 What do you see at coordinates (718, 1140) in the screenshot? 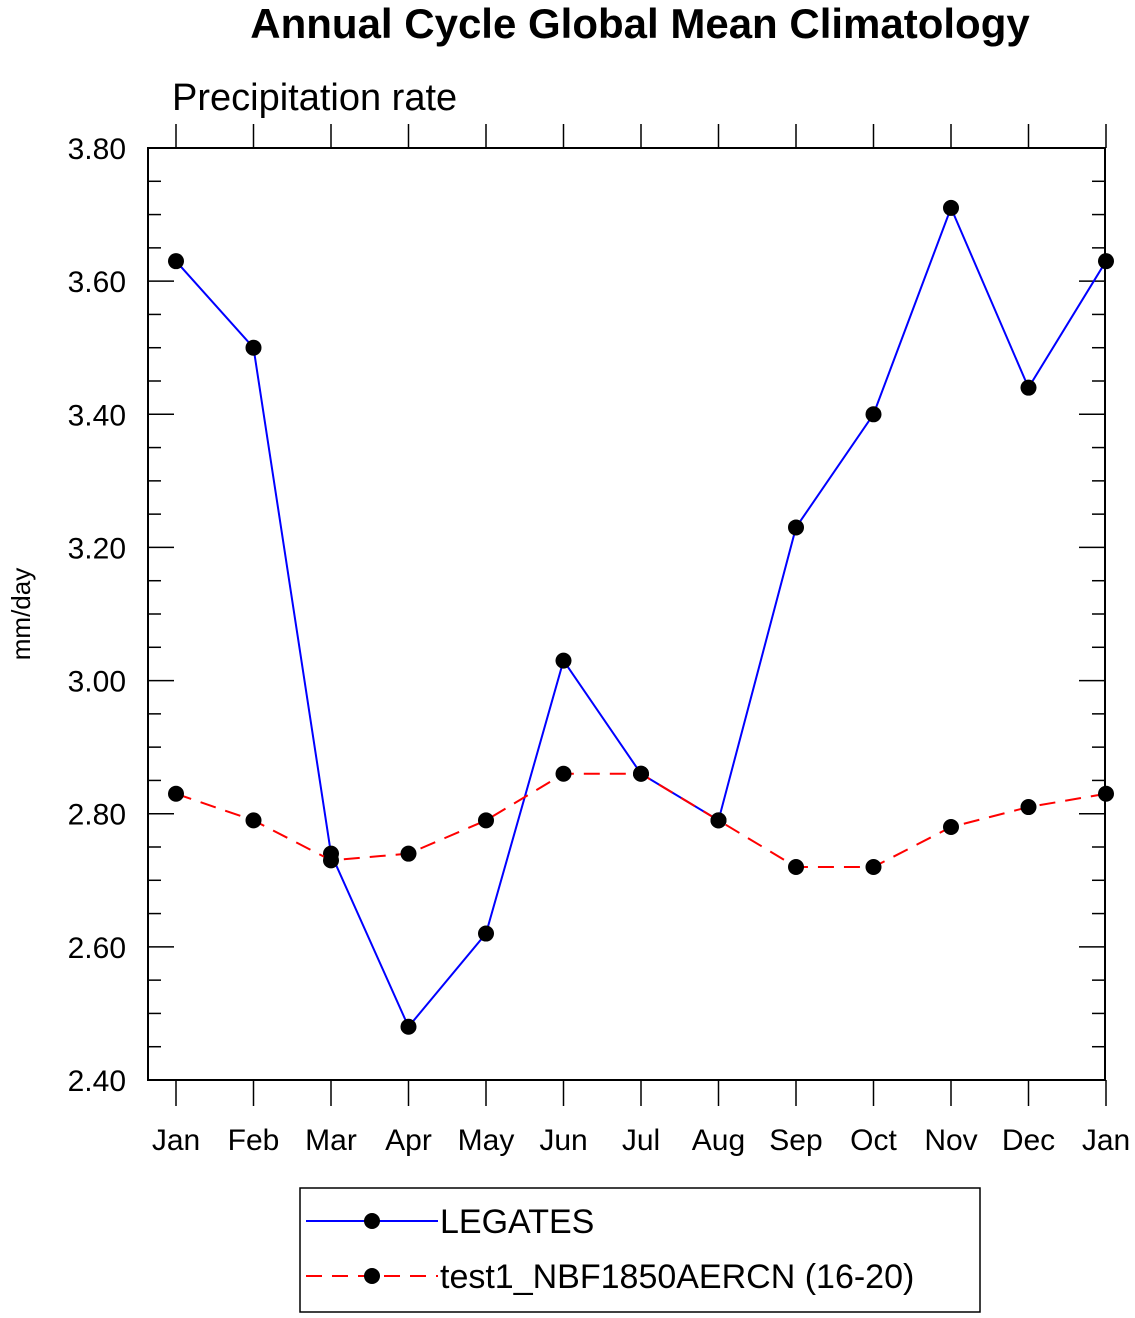
I see `x-tick-label: Aug` at bounding box center [718, 1140].